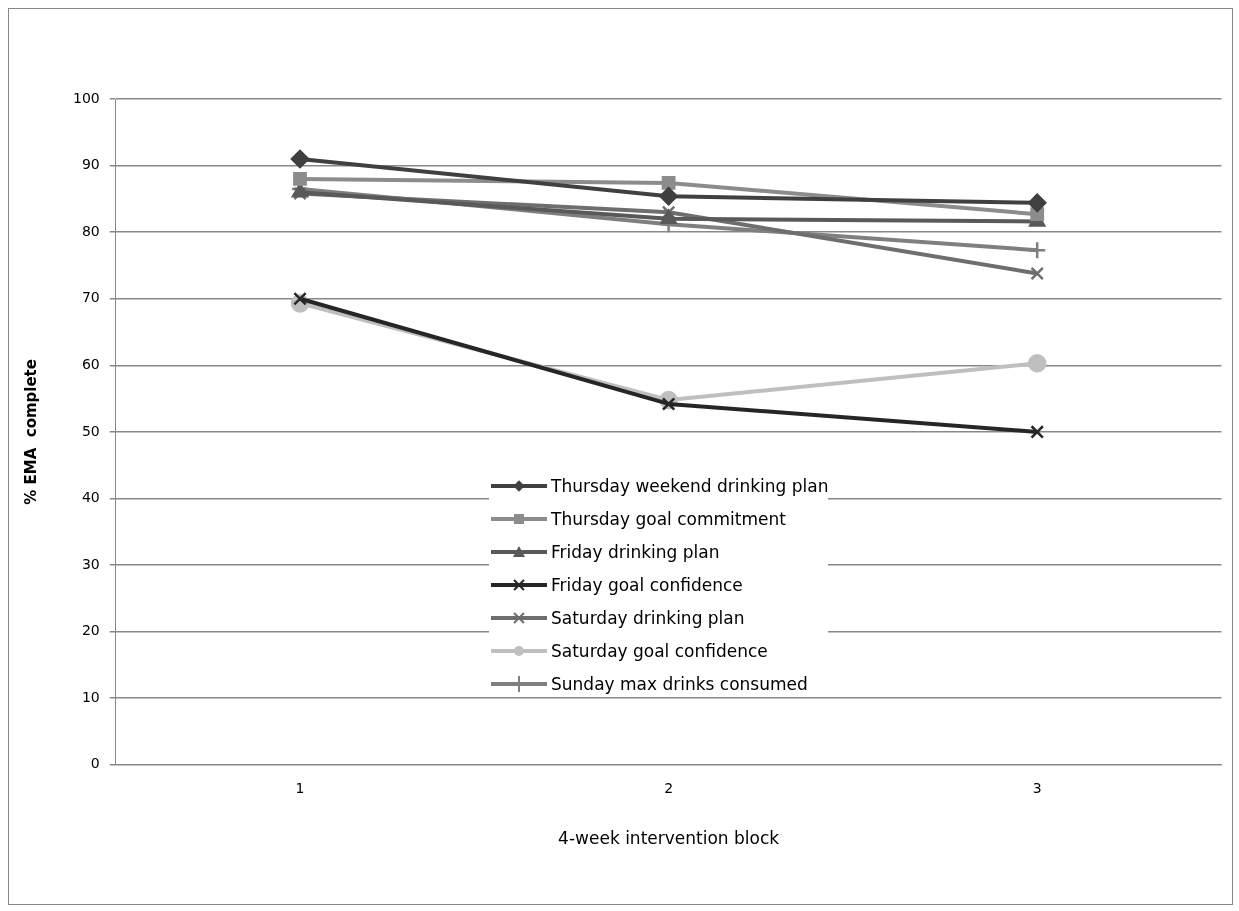  I want to click on y-tick-label: 90, so click(90, 164).